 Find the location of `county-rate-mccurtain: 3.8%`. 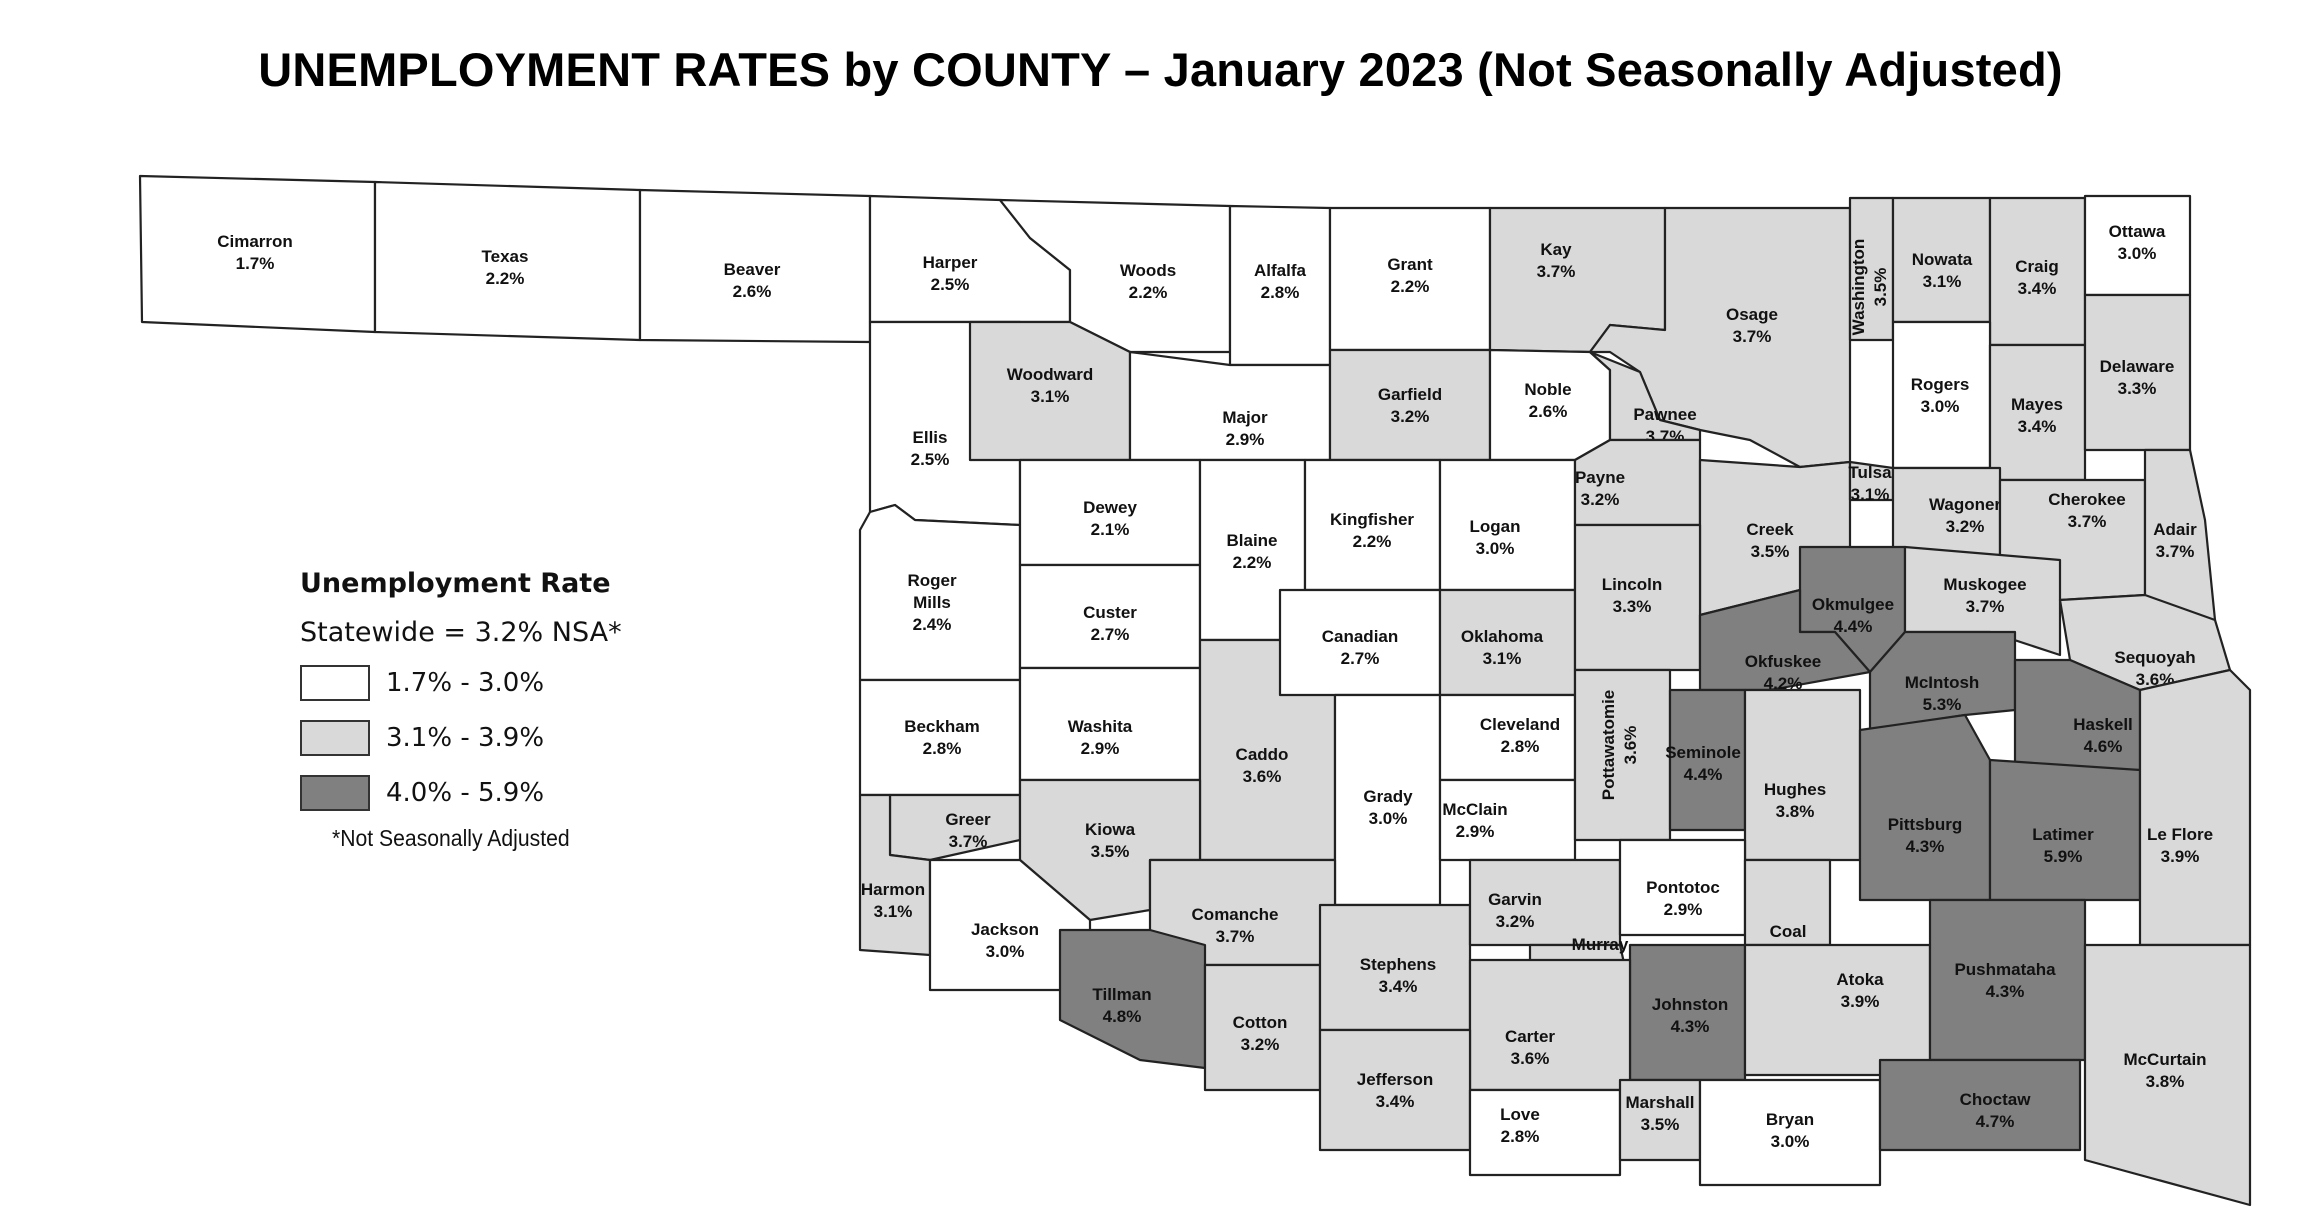

county-rate-mccurtain: 3.8% is located at coordinates (2165, 1081).